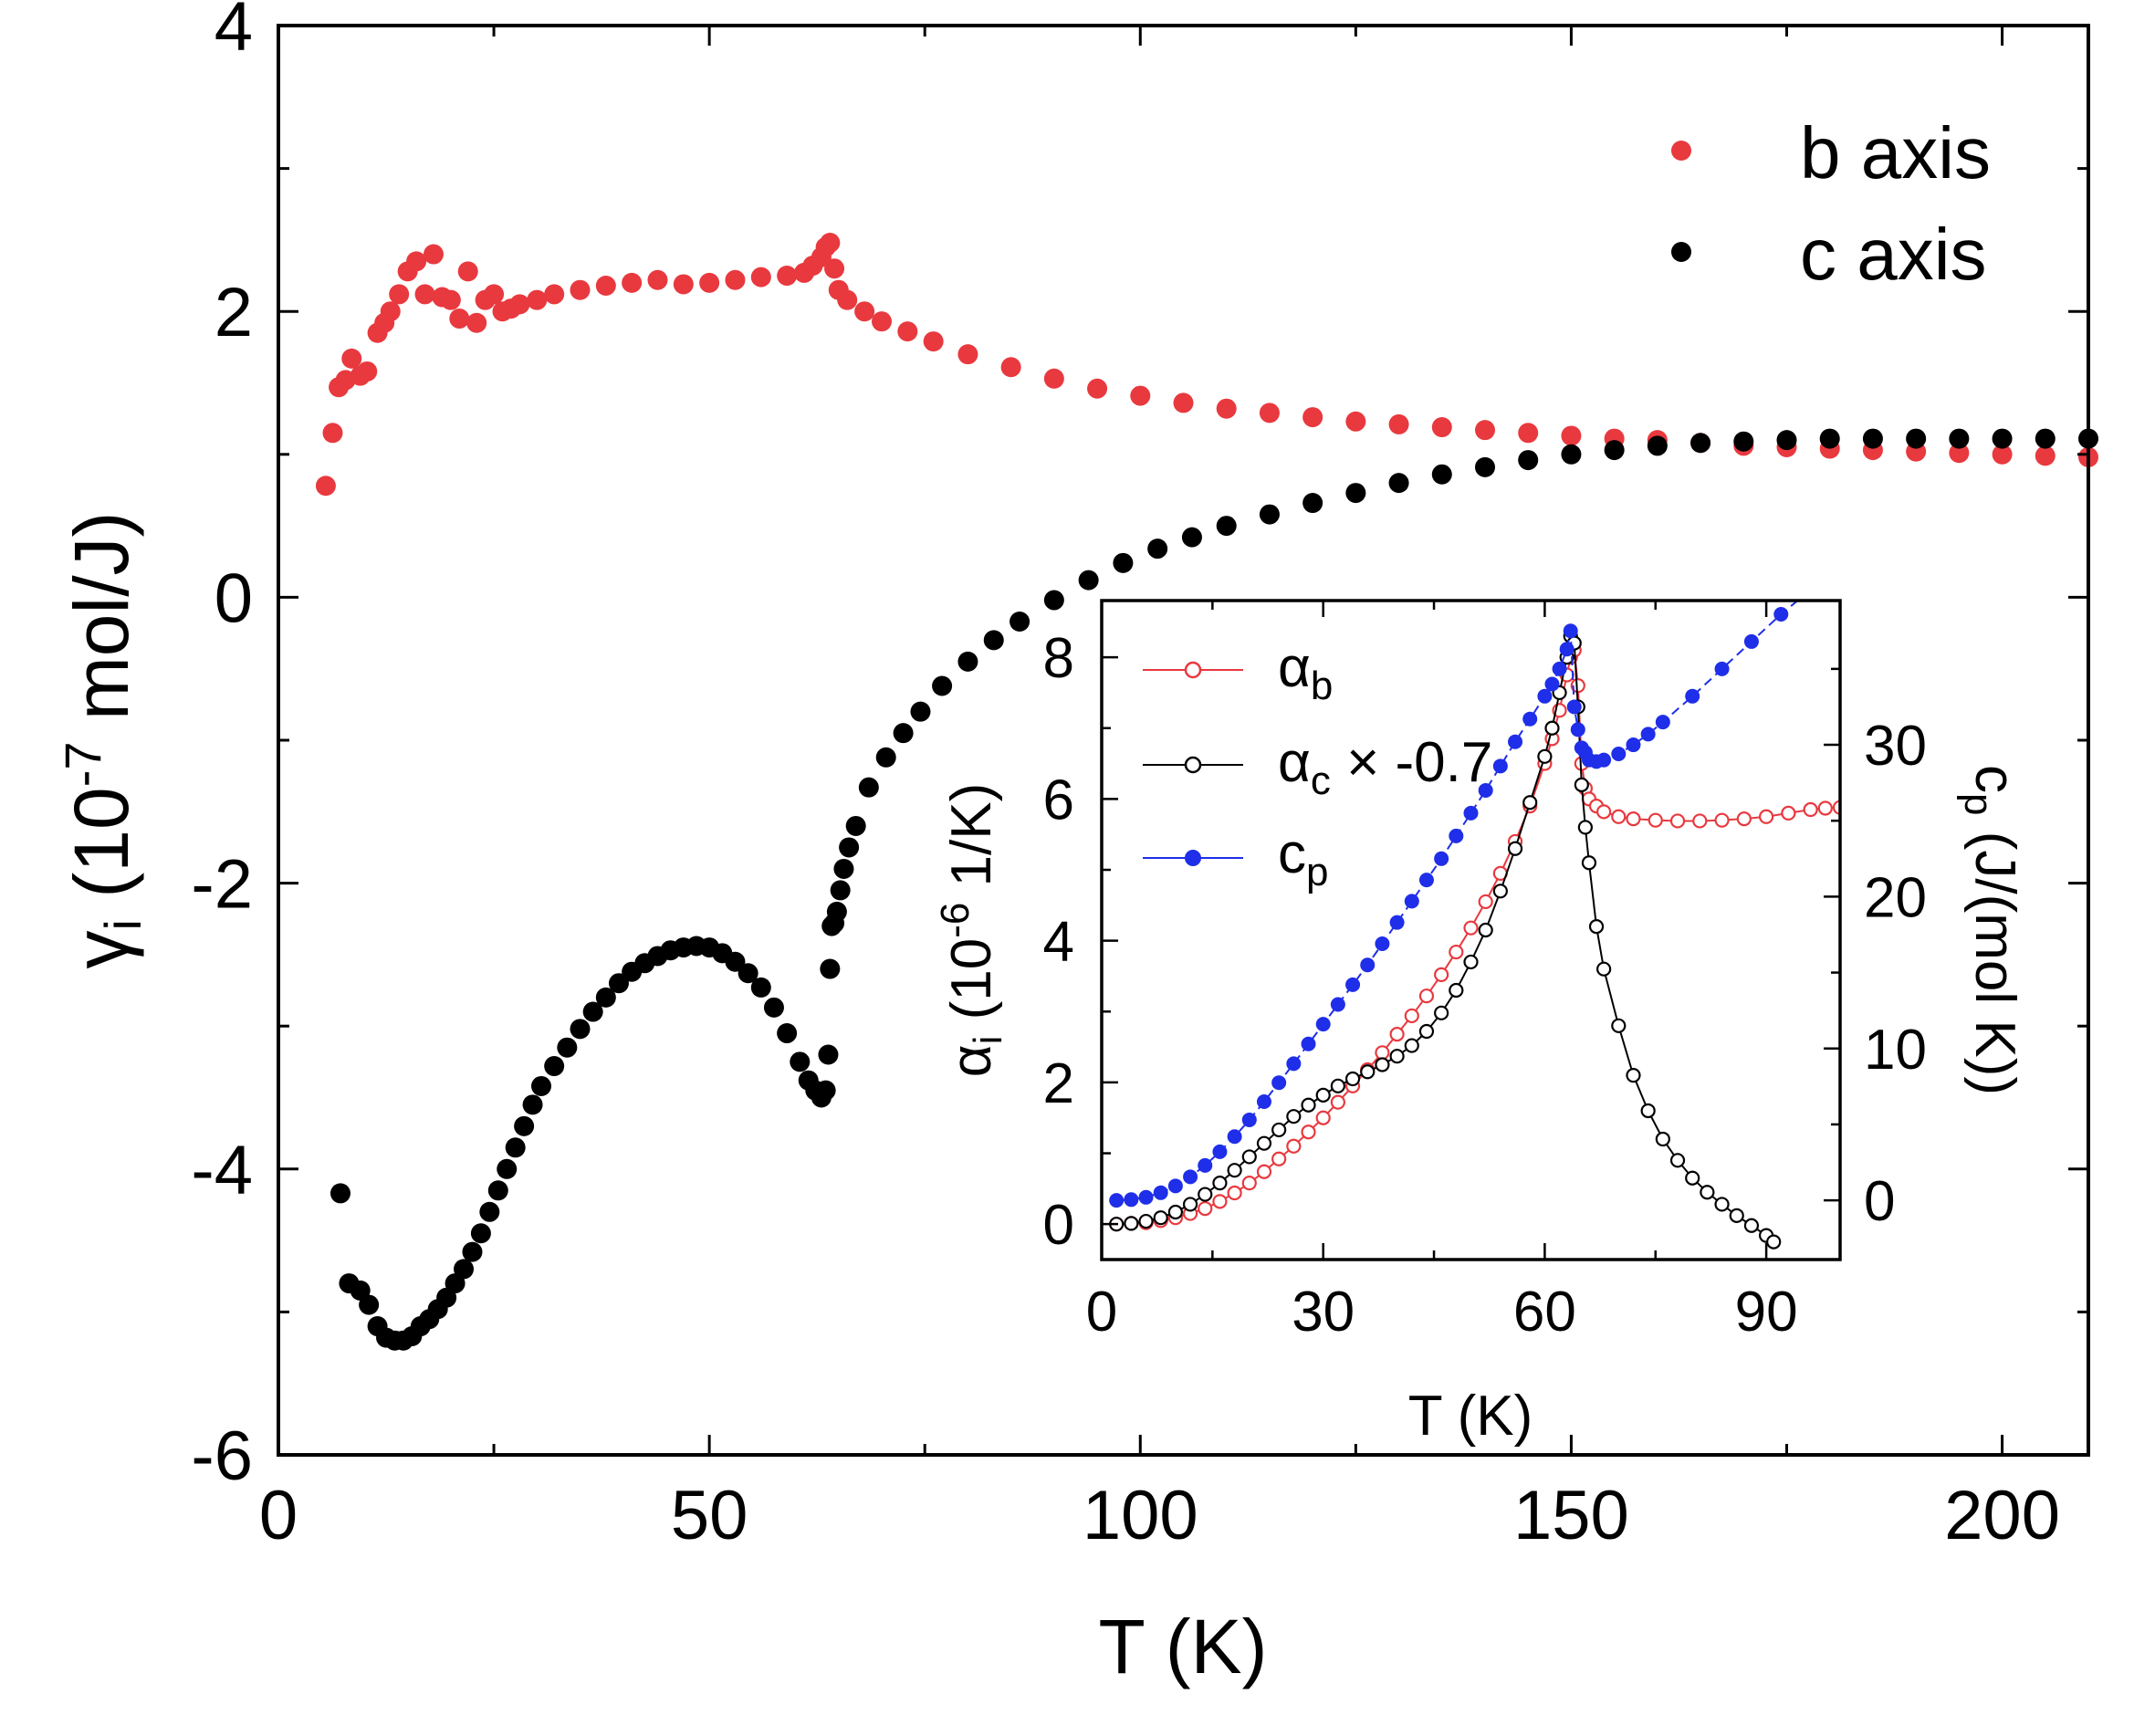  What do you see at coordinates (1571, 1515) in the screenshot?
I see `main-x-tick-label: 150` at bounding box center [1571, 1515].